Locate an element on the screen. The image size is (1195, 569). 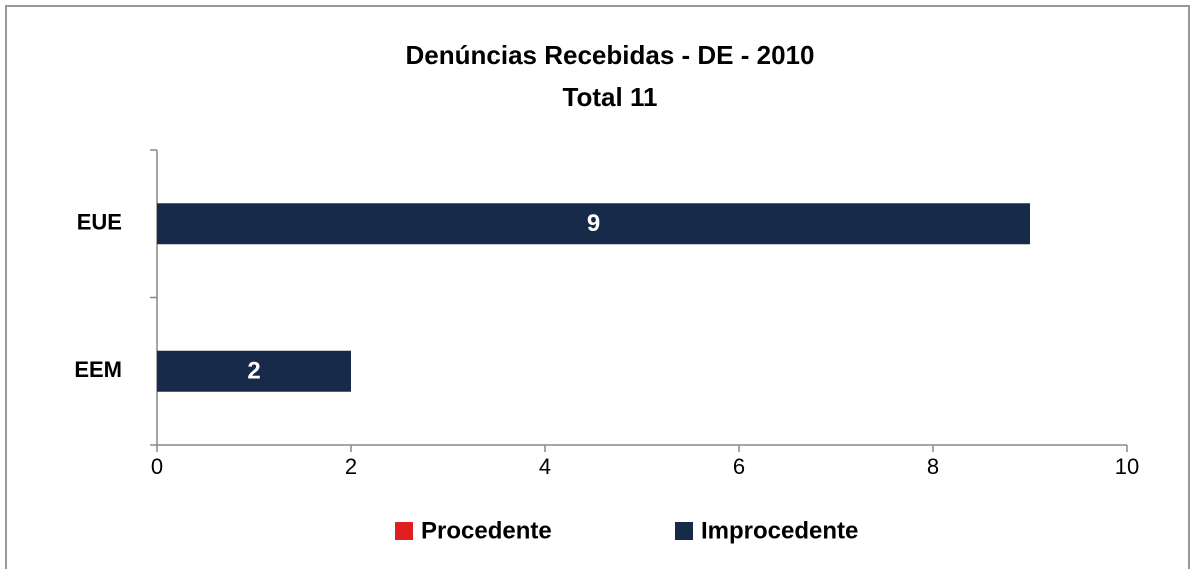
x-tick-label: 8 is located at coordinates (933, 466).